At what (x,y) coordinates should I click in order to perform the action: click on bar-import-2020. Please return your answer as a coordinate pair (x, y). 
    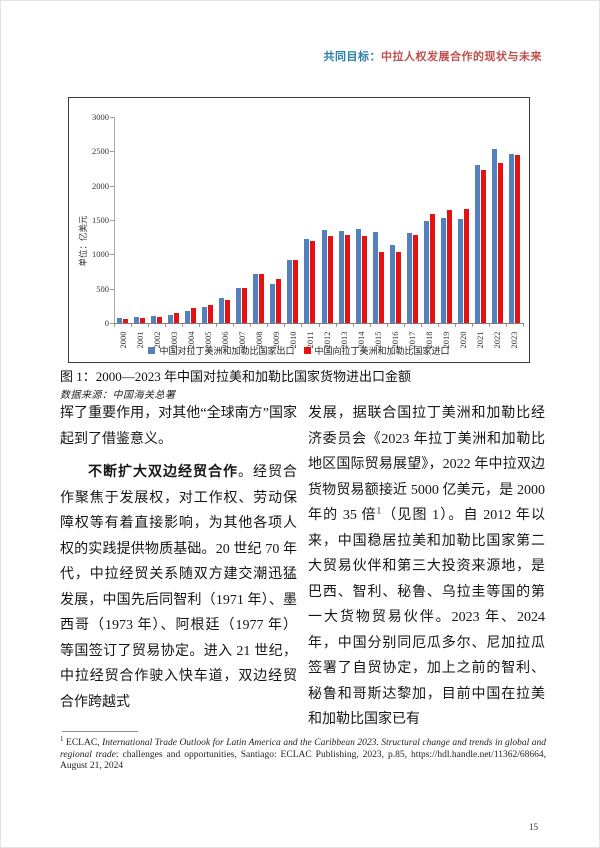
    Looking at the image, I should click on (466, 266).